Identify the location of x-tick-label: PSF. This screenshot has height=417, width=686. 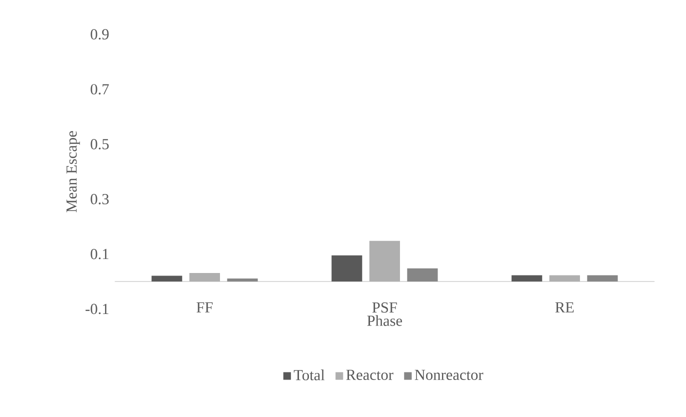
(384, 307).